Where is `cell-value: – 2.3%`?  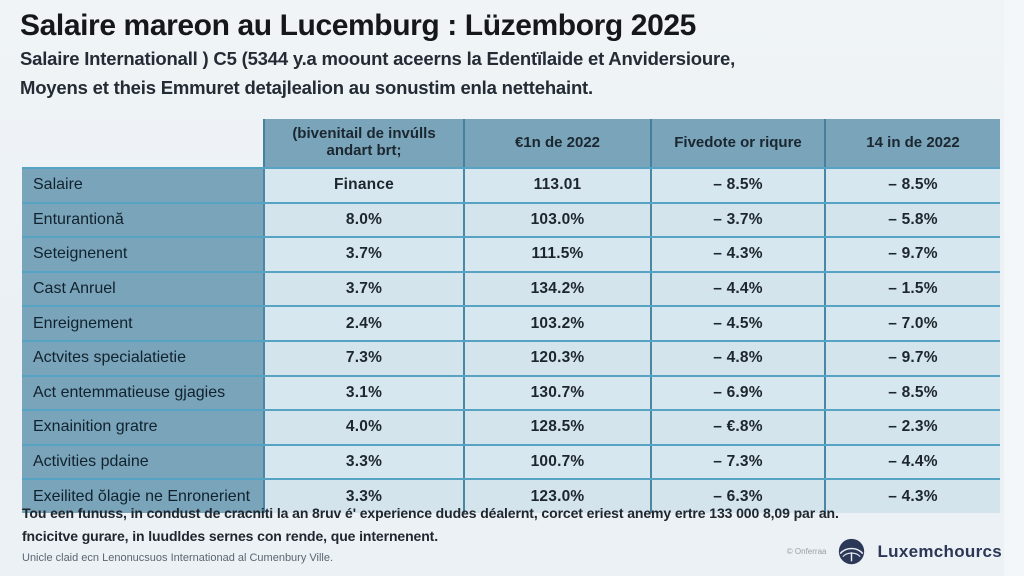 cell-value: – 2.3% is located at coordinates (912, 427).